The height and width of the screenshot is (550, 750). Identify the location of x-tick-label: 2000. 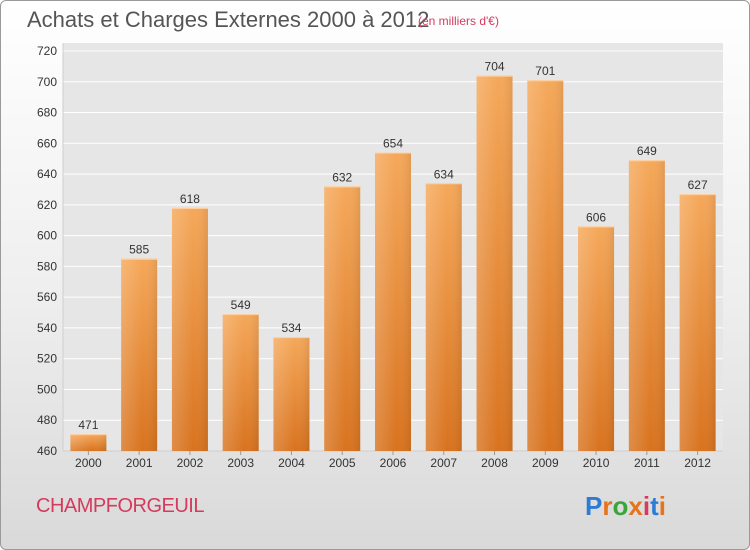
(88, 463).